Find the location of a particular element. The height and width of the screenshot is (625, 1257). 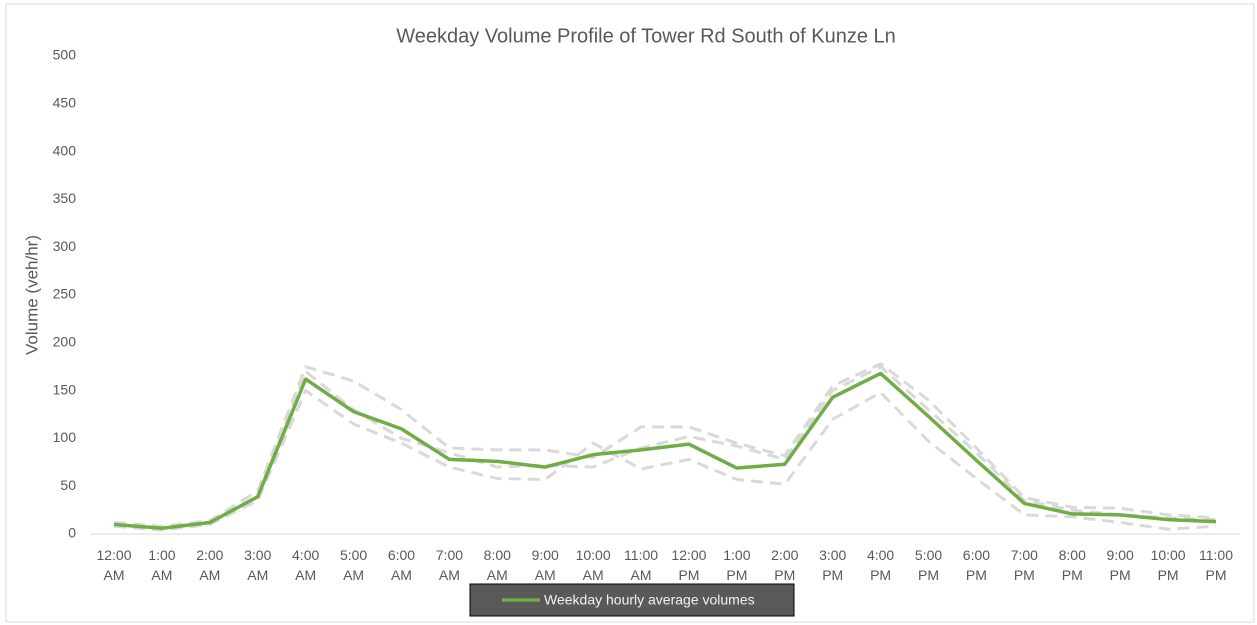

x-tick-label: 10:00 PM is located at coordinates (1168, 565).